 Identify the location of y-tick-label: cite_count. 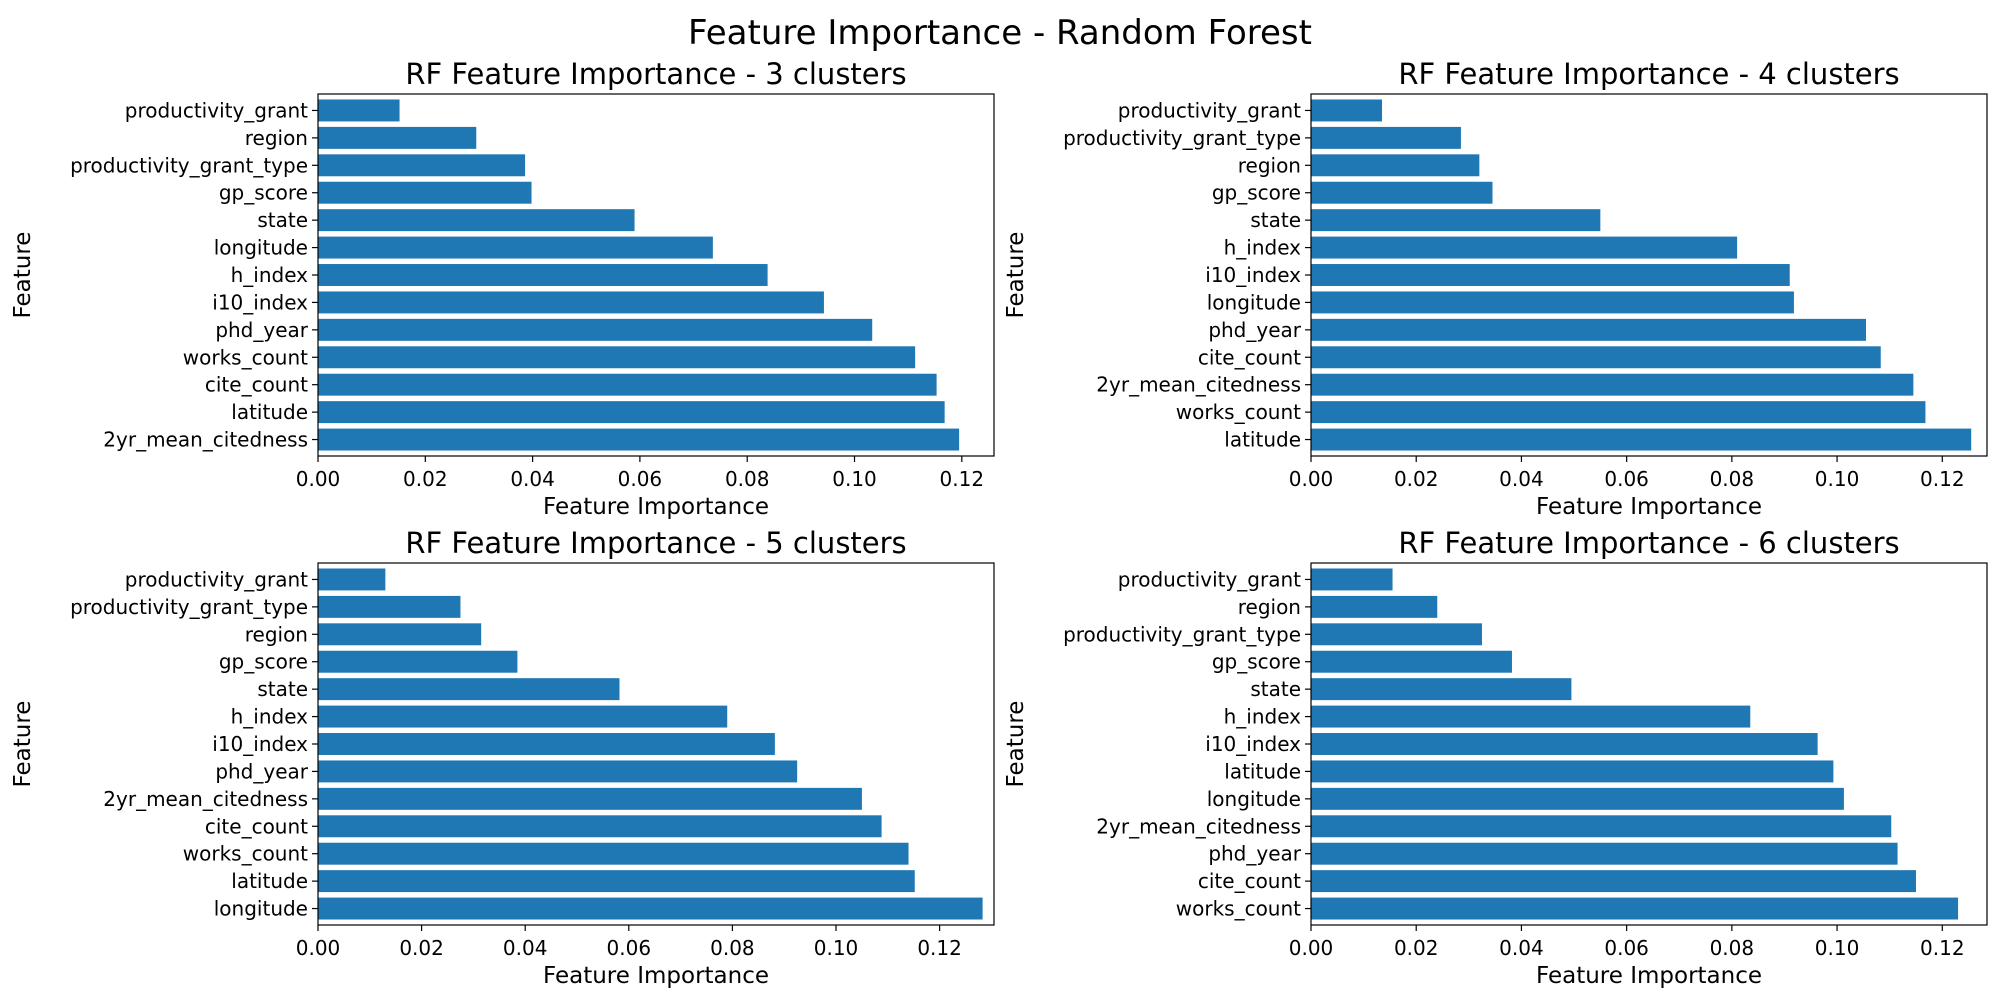
(1249, 881).